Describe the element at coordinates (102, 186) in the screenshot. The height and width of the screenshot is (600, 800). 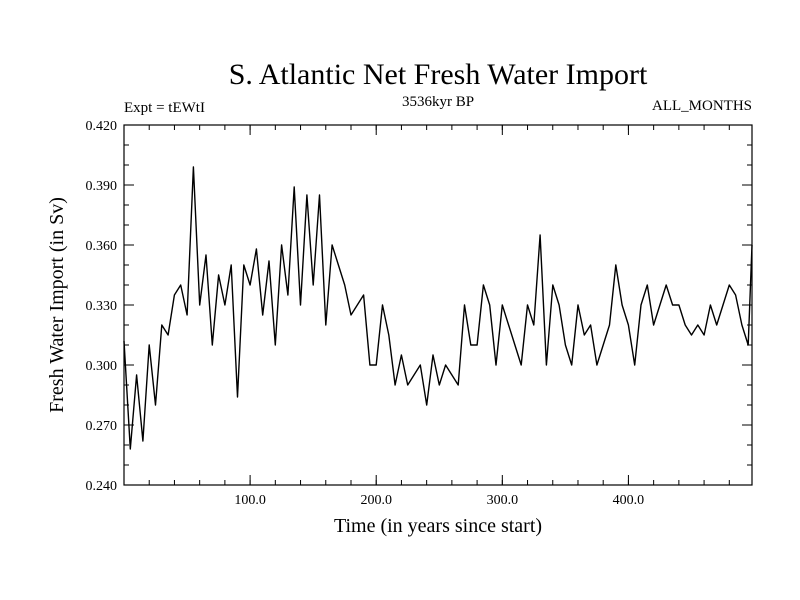
I see `y-tick-label: 0.390` at that location.